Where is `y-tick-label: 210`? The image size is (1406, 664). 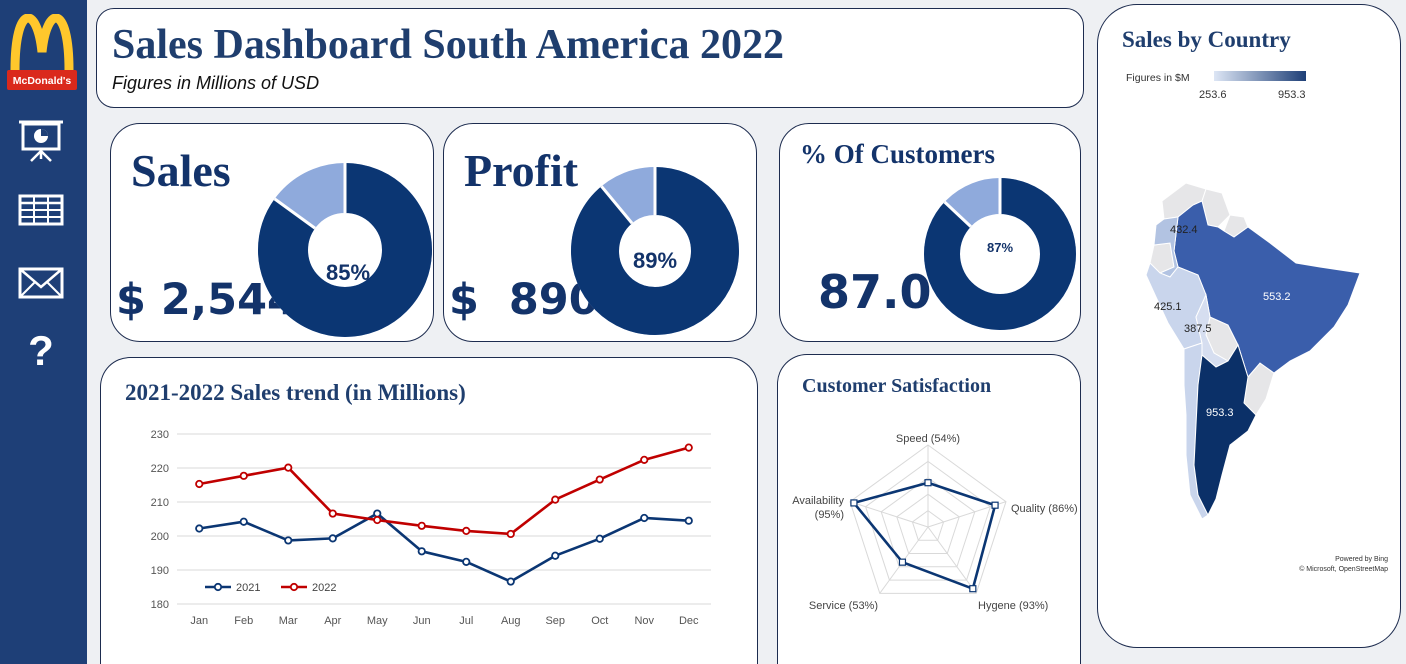 y-tick-label: 210 is located at coordinates (160, 503).